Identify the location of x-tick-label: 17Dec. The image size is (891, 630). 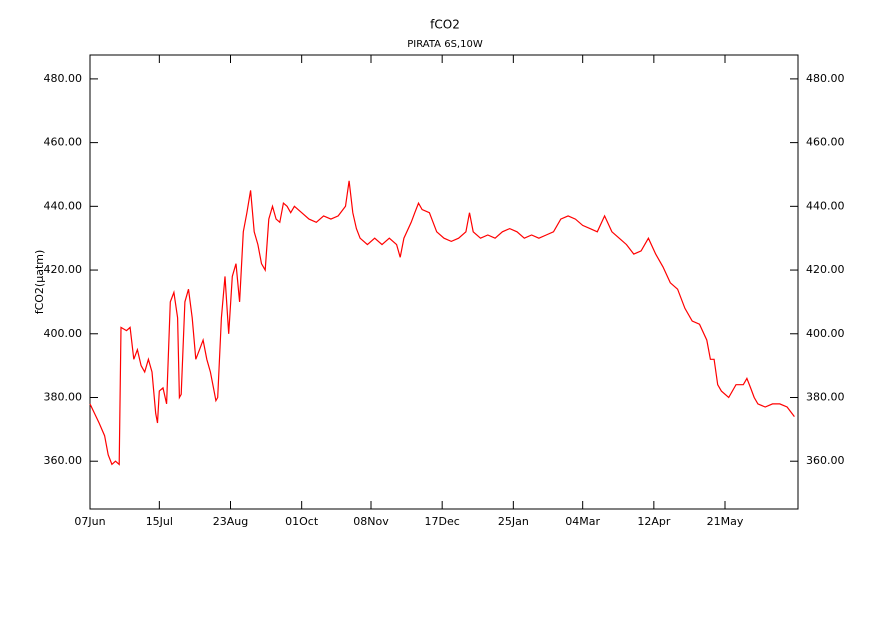
(442, 521).